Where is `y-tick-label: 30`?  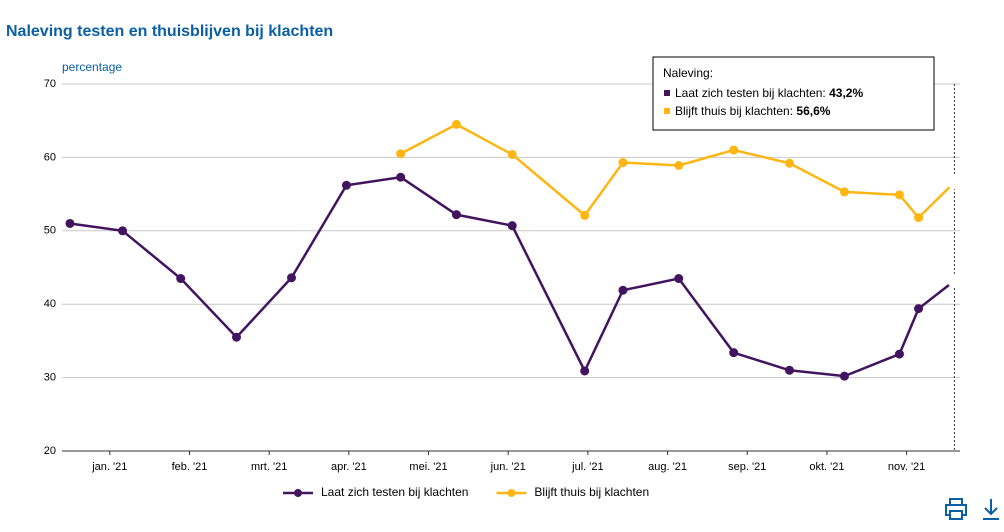
y-tick-label: 30 is located at coordinates (50, 378).